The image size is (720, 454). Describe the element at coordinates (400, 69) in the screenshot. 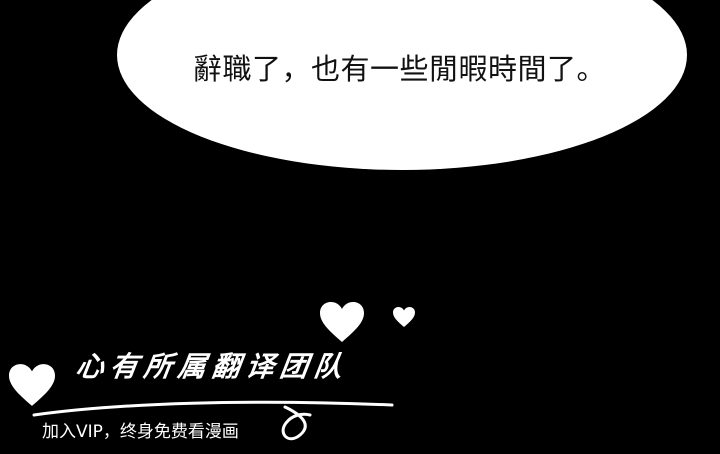

I see `speech-bubble-text: 辭職了，也有一些閒暇時間了。` at that location.